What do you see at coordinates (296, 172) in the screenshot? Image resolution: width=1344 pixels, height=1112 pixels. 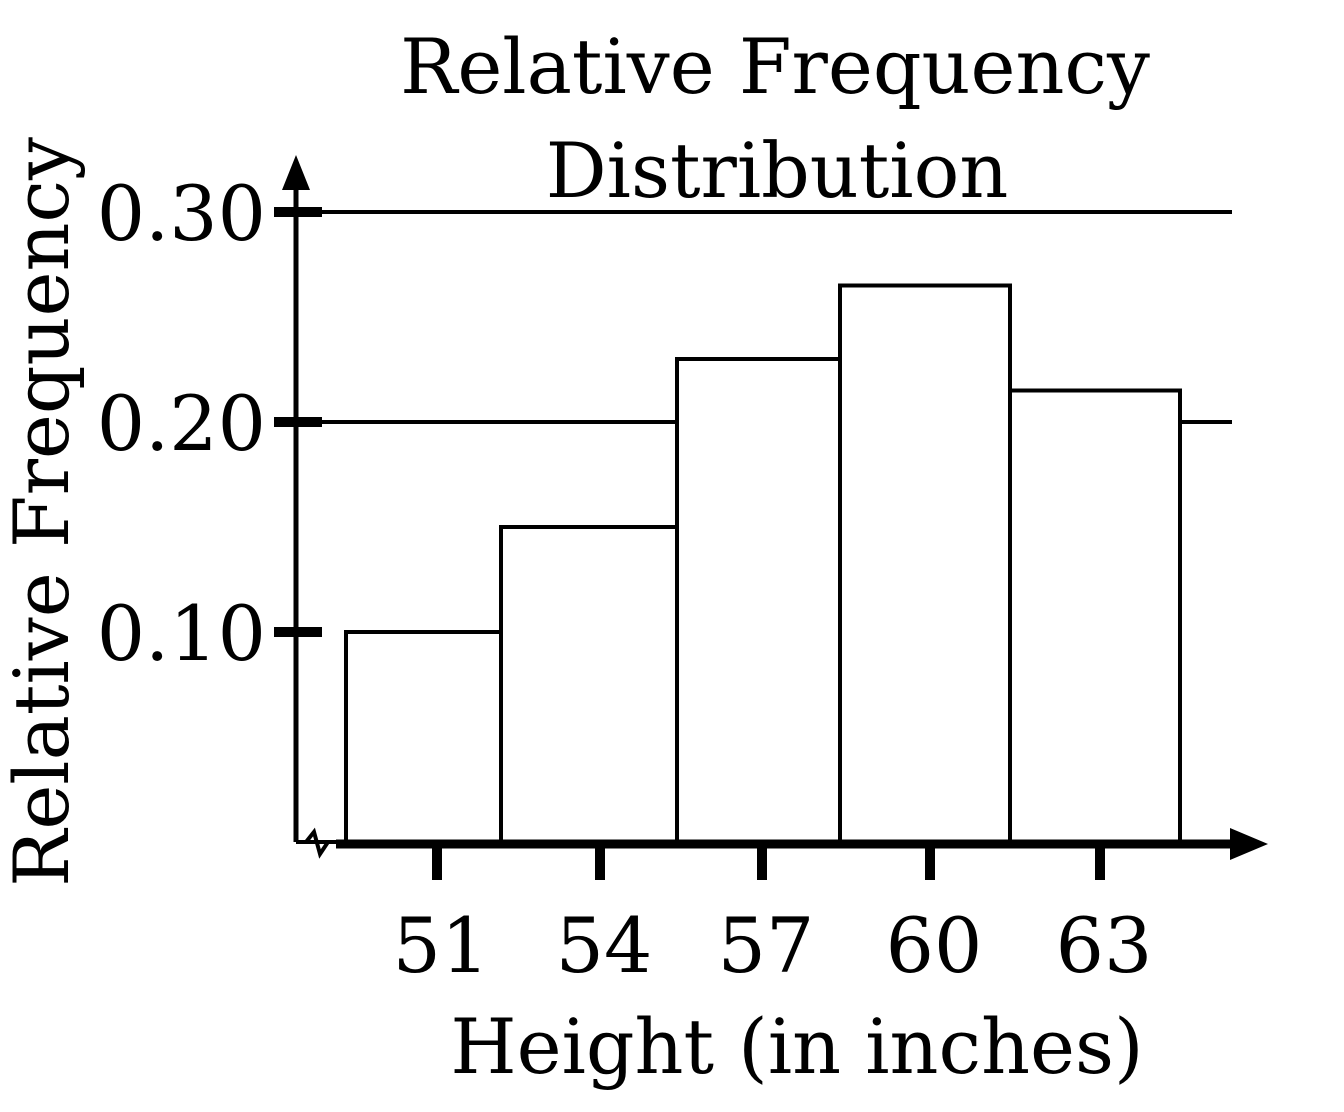 I see `y-axis-arrow` at bounding box center [296, 172].